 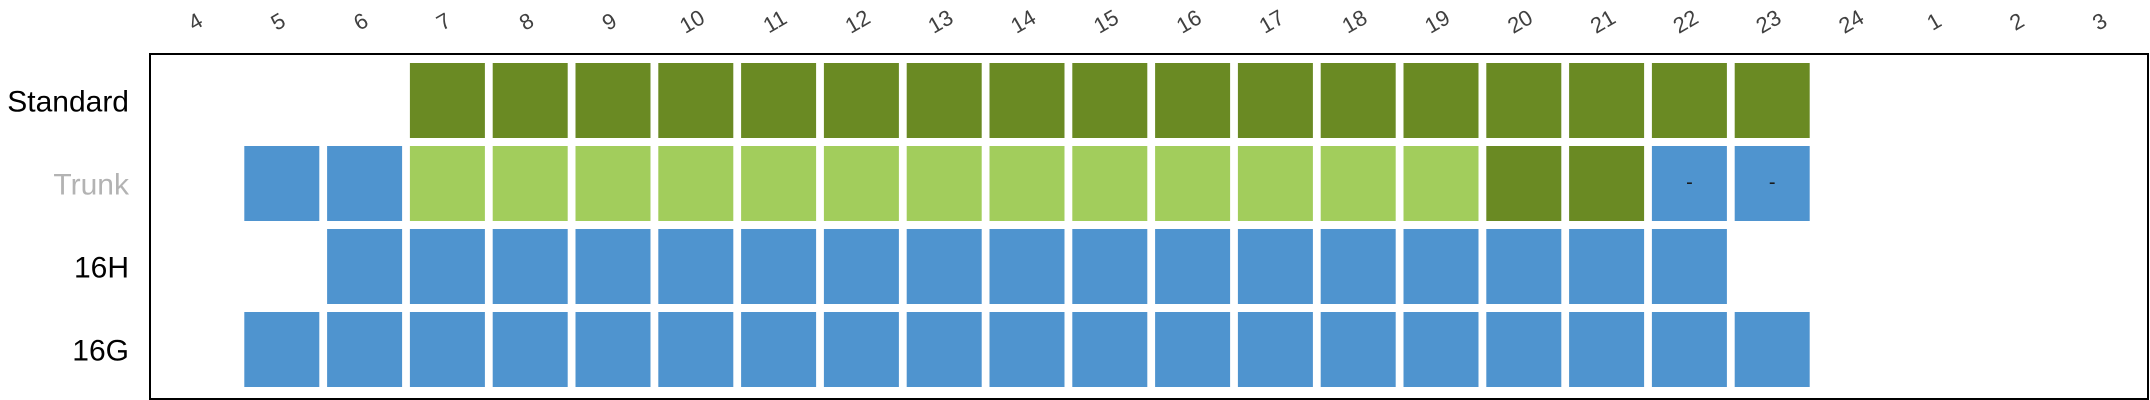 I want to click on hour-label: 16, so click(x=1189, y=22).